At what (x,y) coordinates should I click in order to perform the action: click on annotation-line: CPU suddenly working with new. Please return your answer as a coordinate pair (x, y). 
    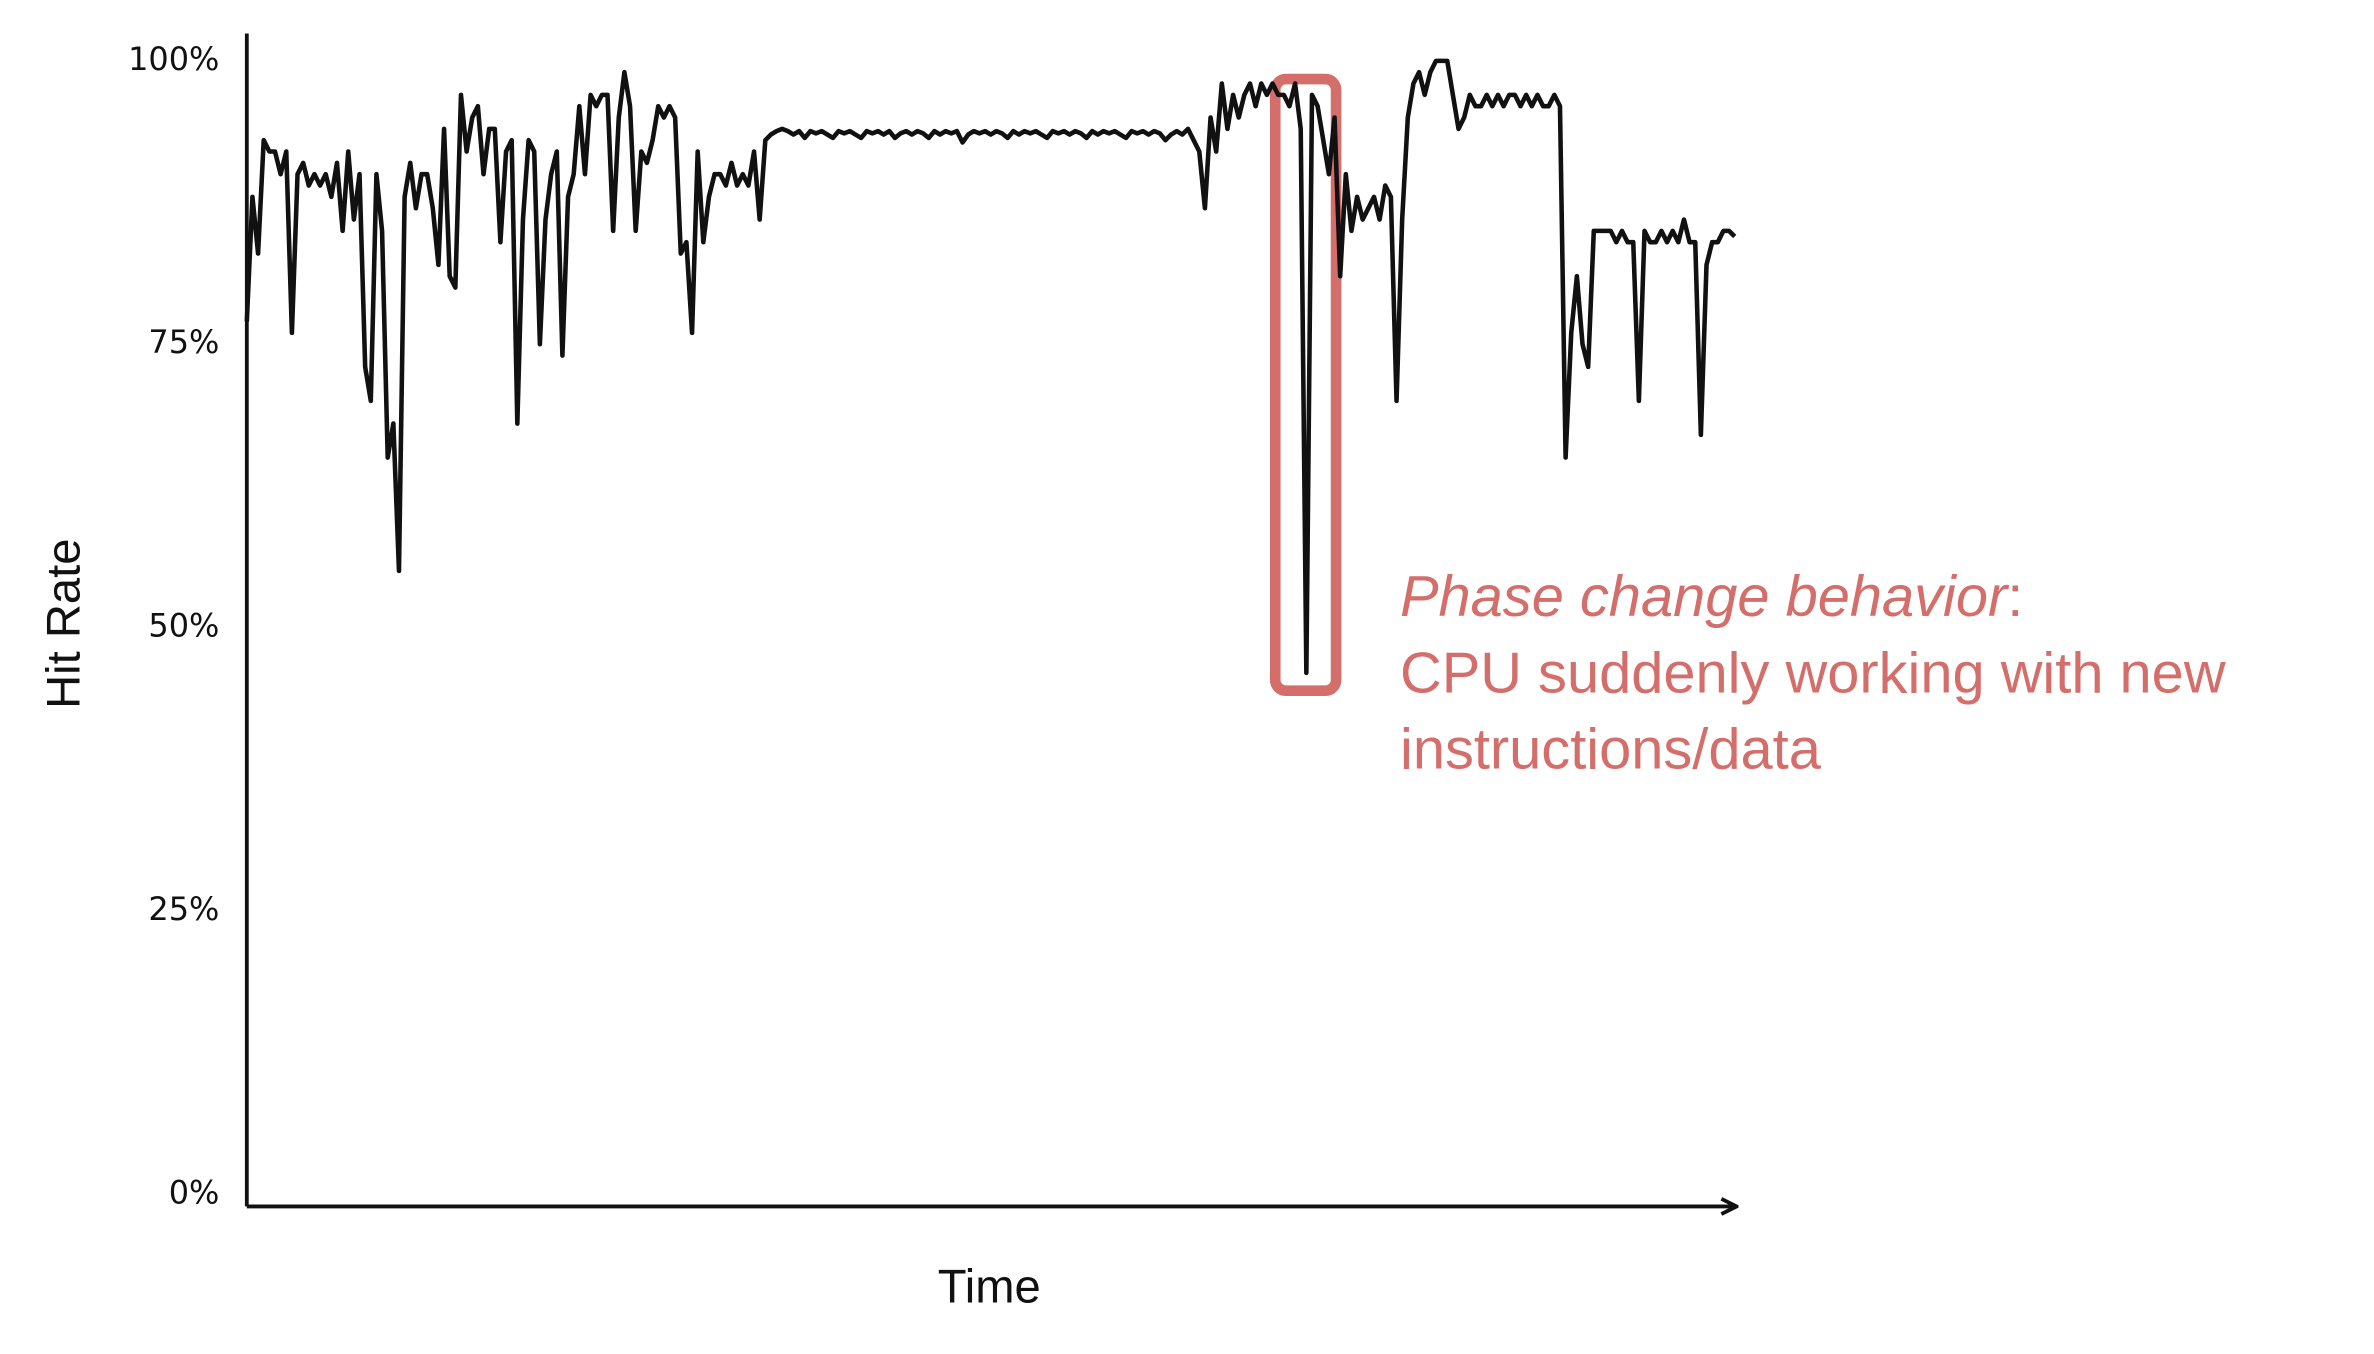
    Looking at the image, I should click on (1813, 673).